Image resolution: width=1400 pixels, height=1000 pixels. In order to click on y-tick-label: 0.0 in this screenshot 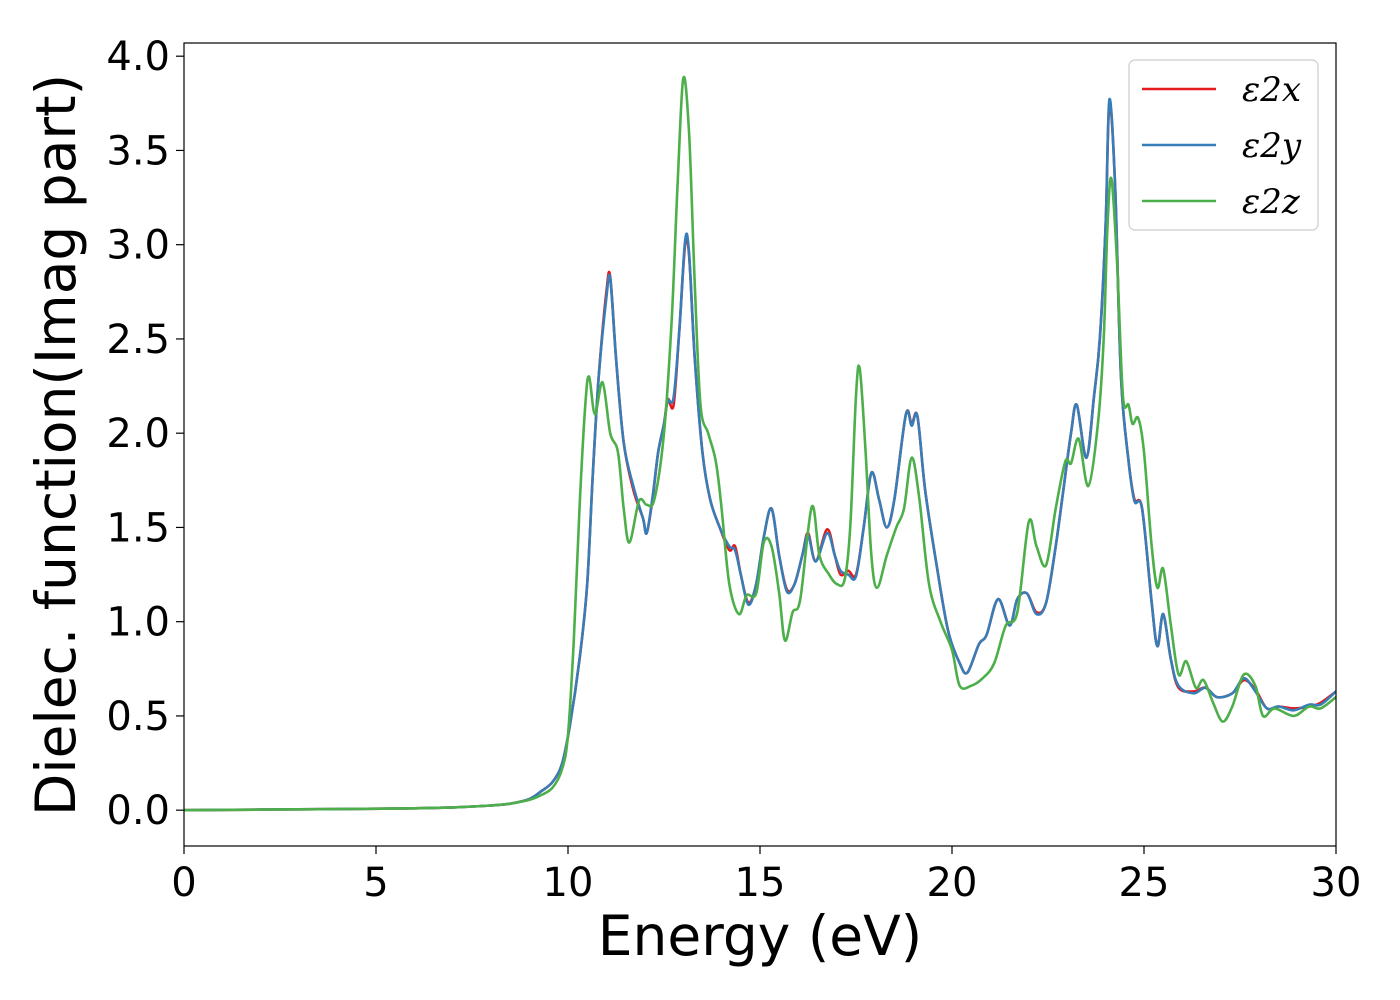, I will do `click(138, 811)`.